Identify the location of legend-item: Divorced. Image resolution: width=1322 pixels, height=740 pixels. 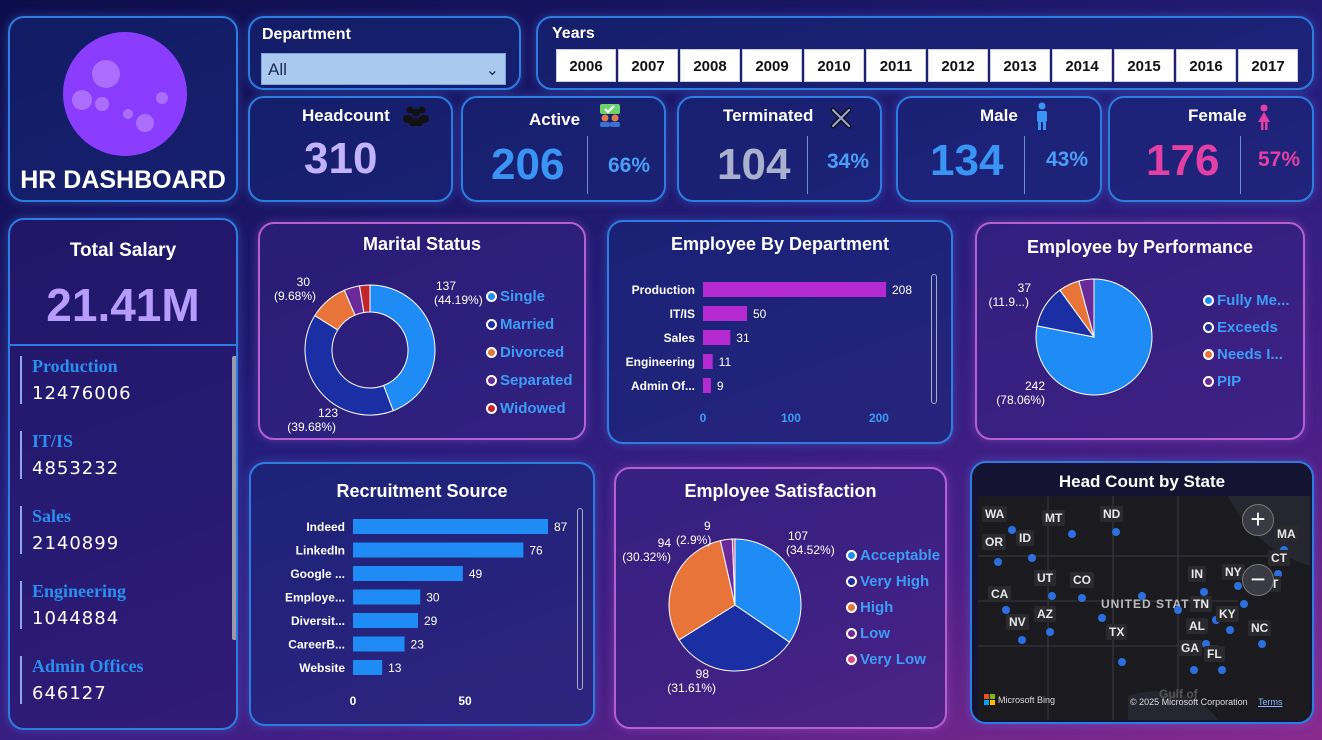
(525, 352).